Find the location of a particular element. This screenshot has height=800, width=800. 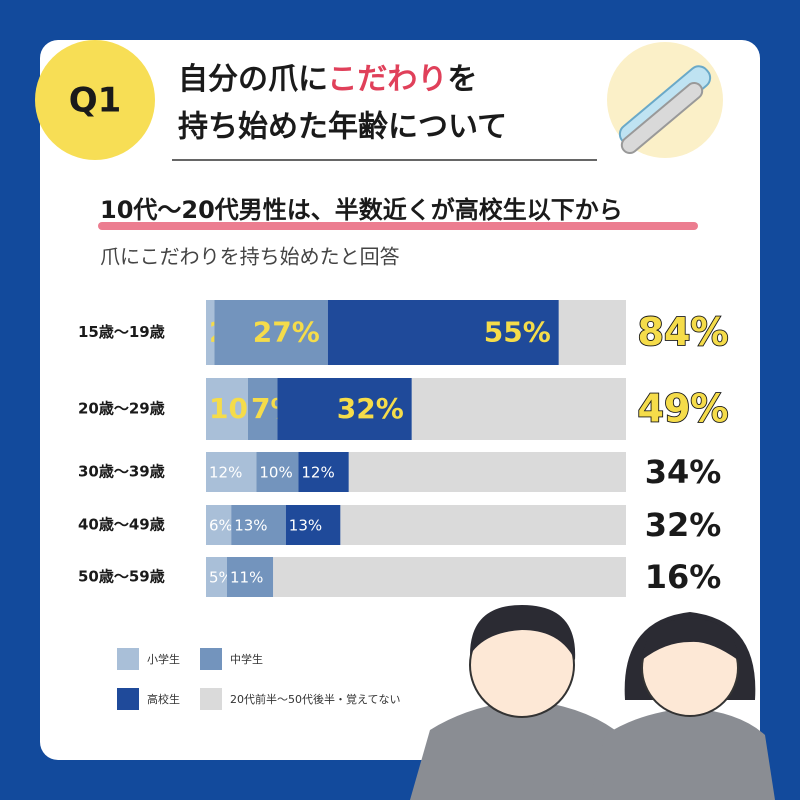

headline-underline is located at coordinates (398, 226).